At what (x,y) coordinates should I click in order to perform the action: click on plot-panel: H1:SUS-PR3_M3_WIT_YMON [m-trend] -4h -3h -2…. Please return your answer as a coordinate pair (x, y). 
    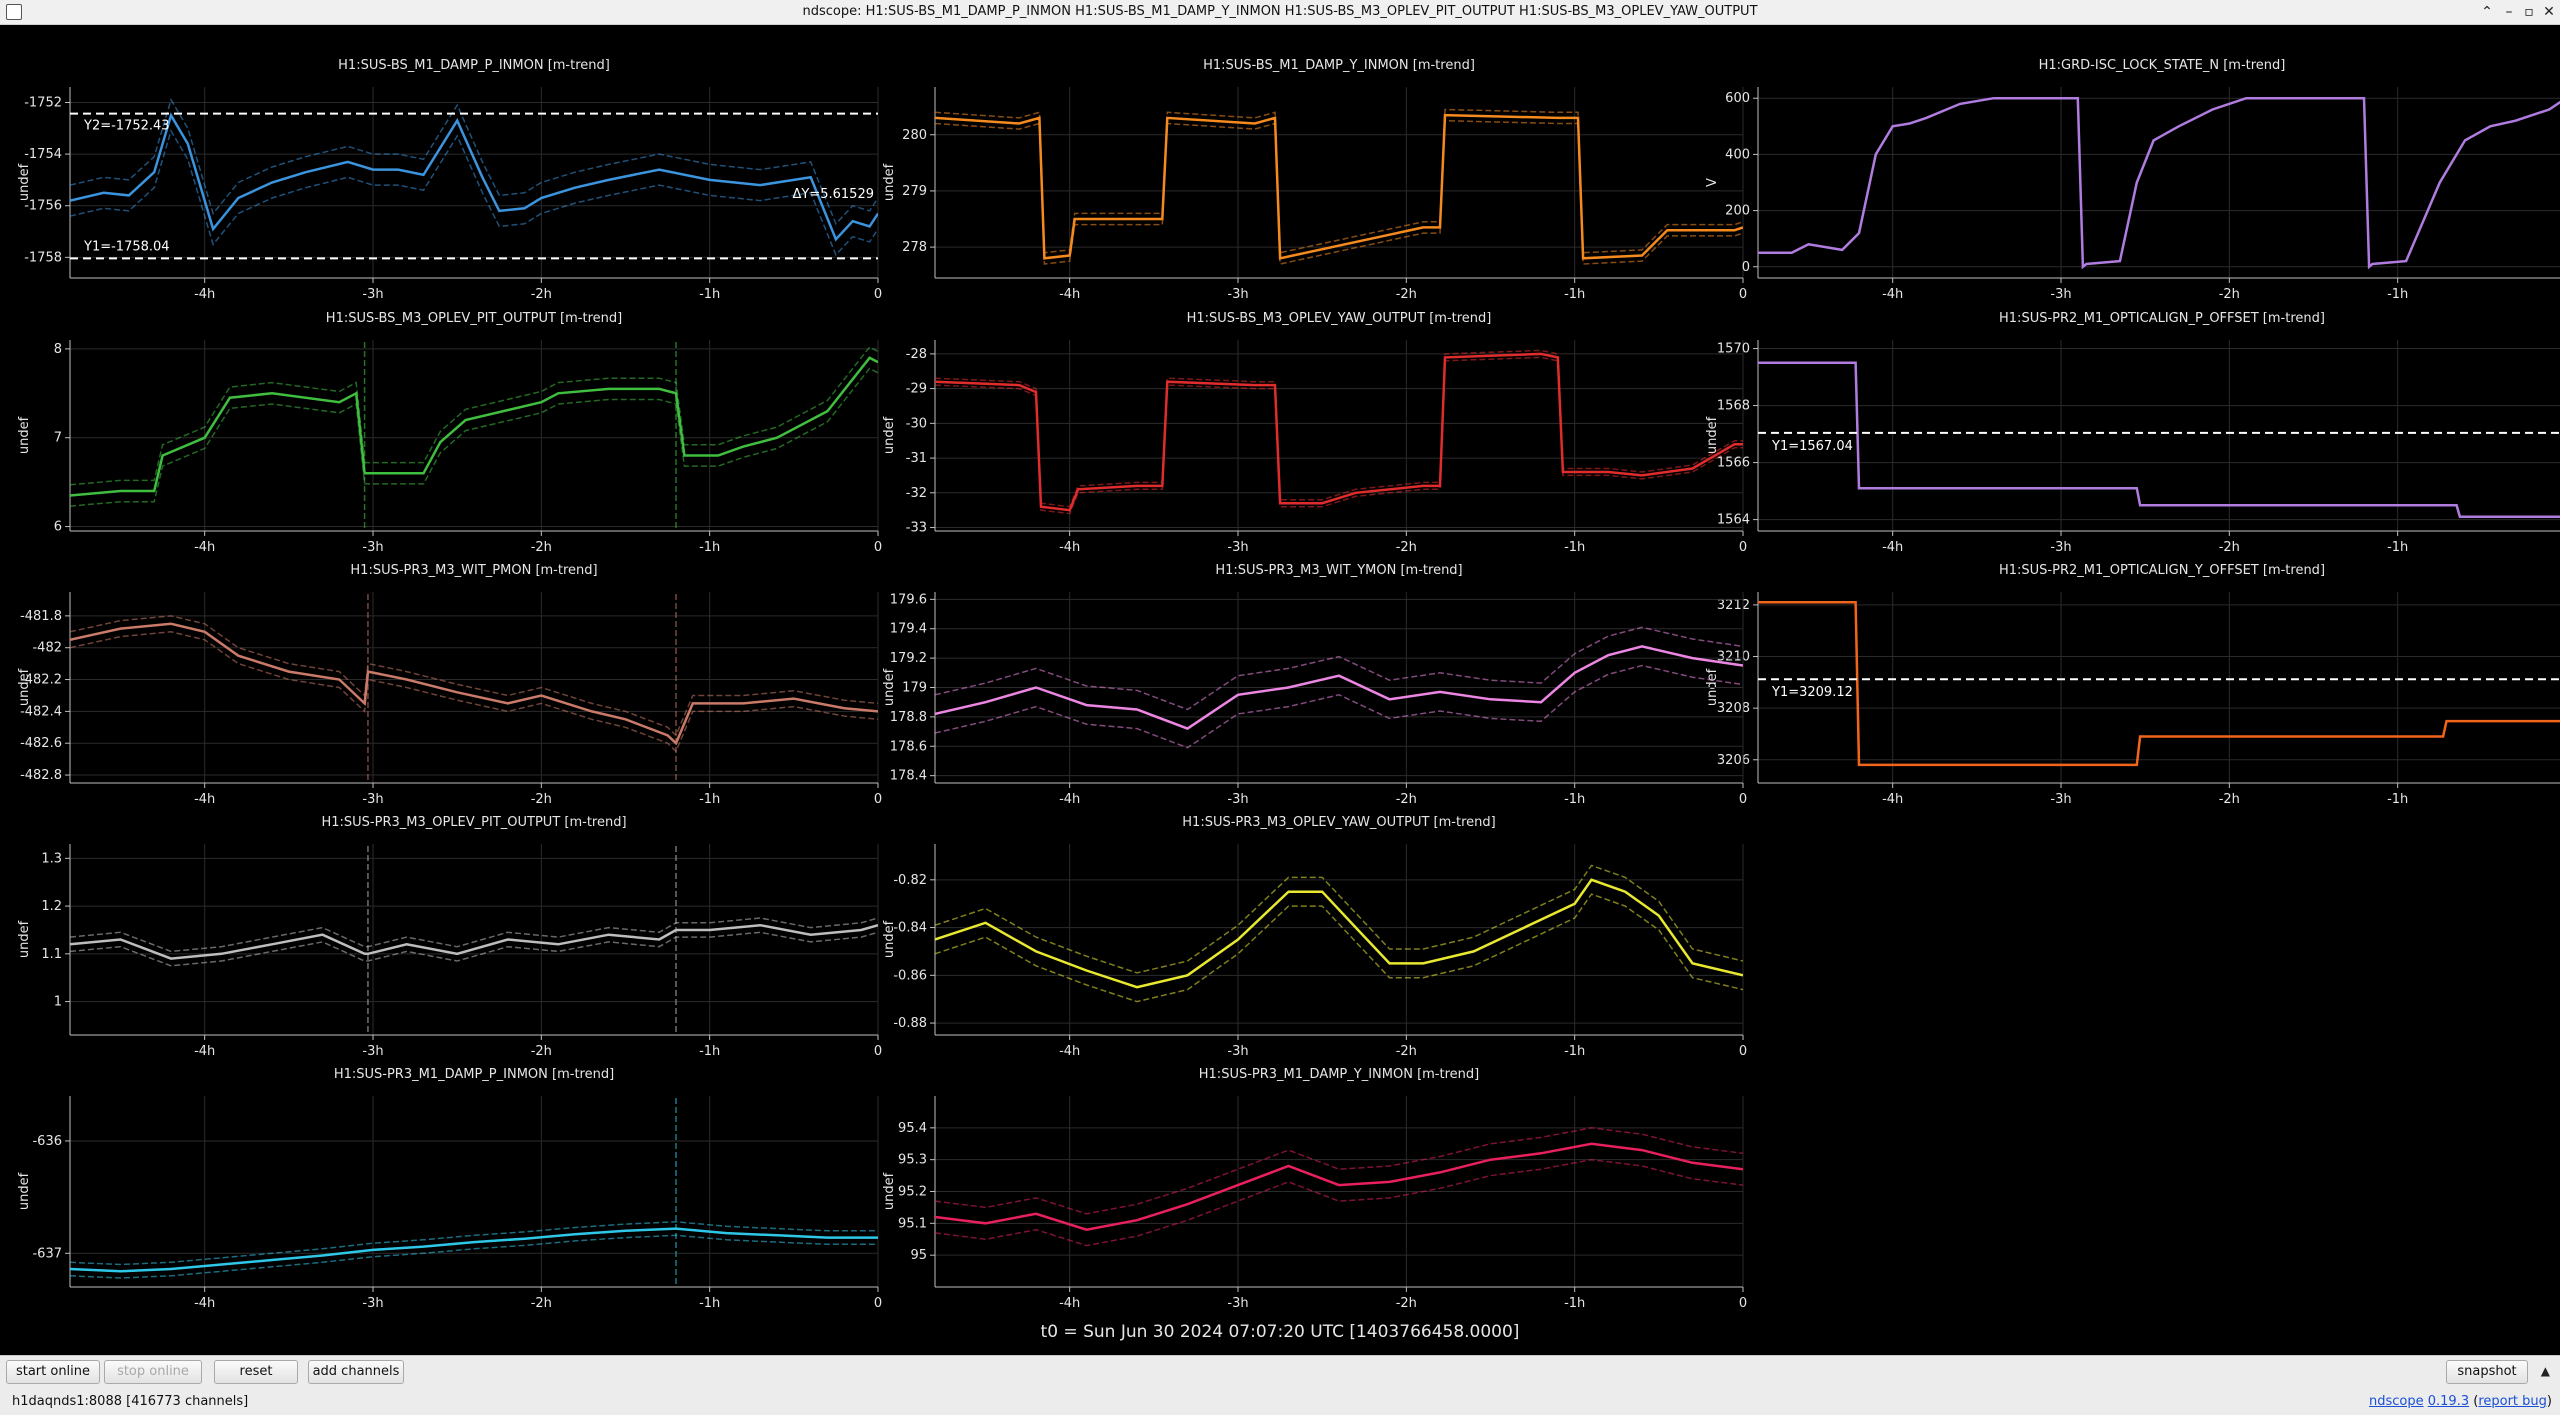
    Looking at the image, I should click on (1314, 685).